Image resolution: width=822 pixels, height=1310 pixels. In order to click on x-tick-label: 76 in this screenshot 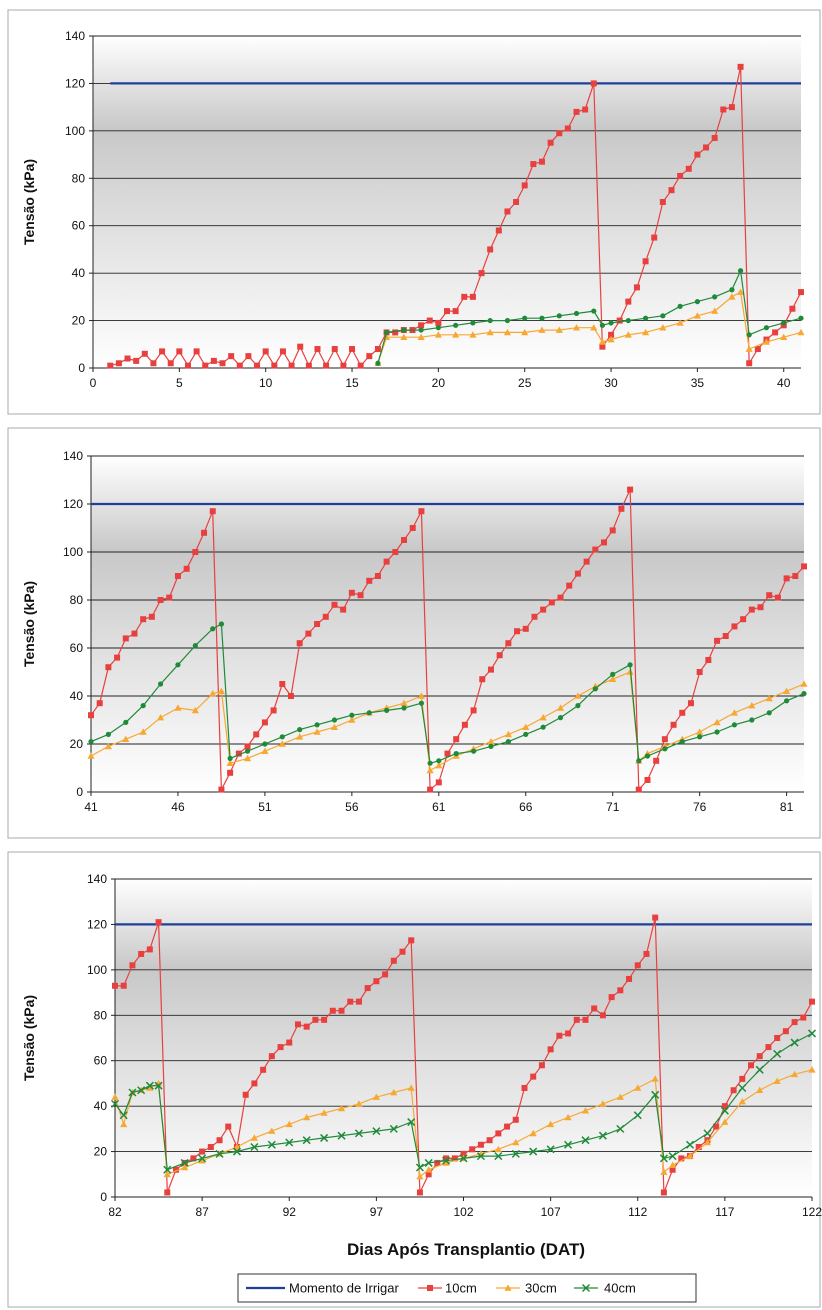, I will do `click(700, 807)`.